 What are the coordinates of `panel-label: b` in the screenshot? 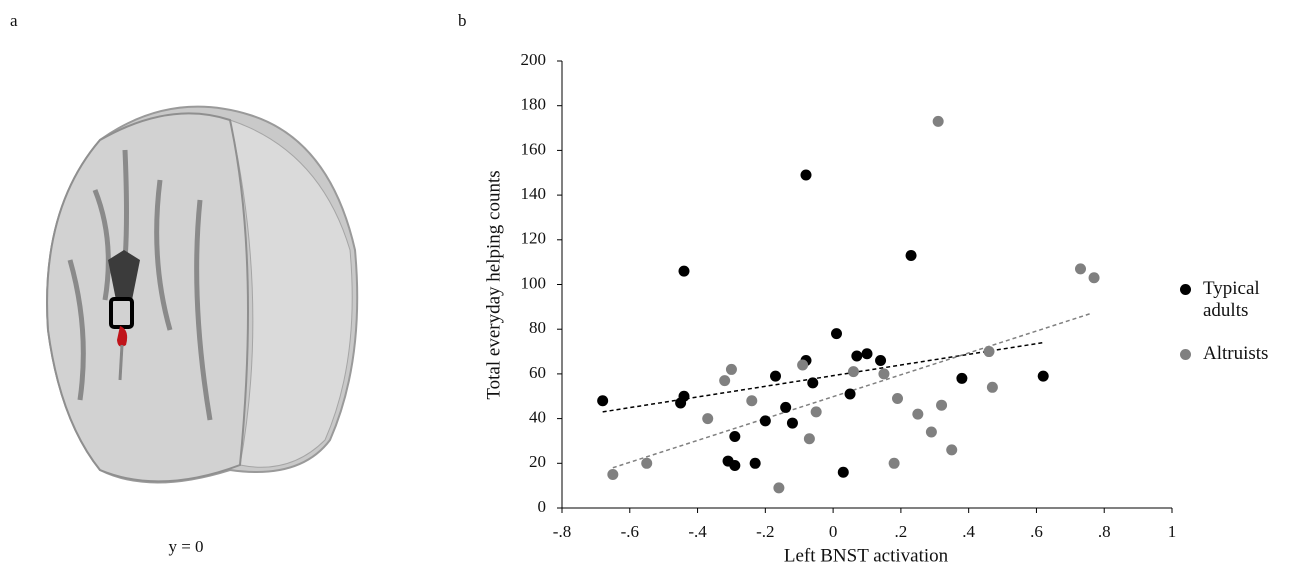 It's located at (462, 20).